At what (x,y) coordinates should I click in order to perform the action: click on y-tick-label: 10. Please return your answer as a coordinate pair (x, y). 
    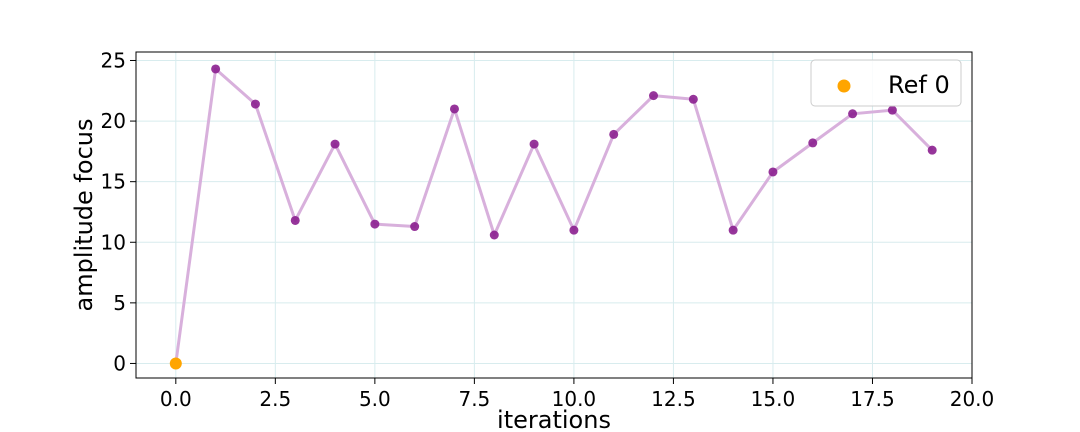
    Looking at the image, I should click on (113, 242).